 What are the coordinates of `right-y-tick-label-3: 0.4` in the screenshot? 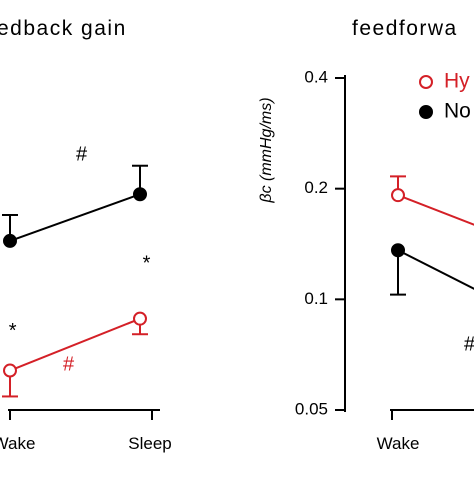 It's located at (316, 76).